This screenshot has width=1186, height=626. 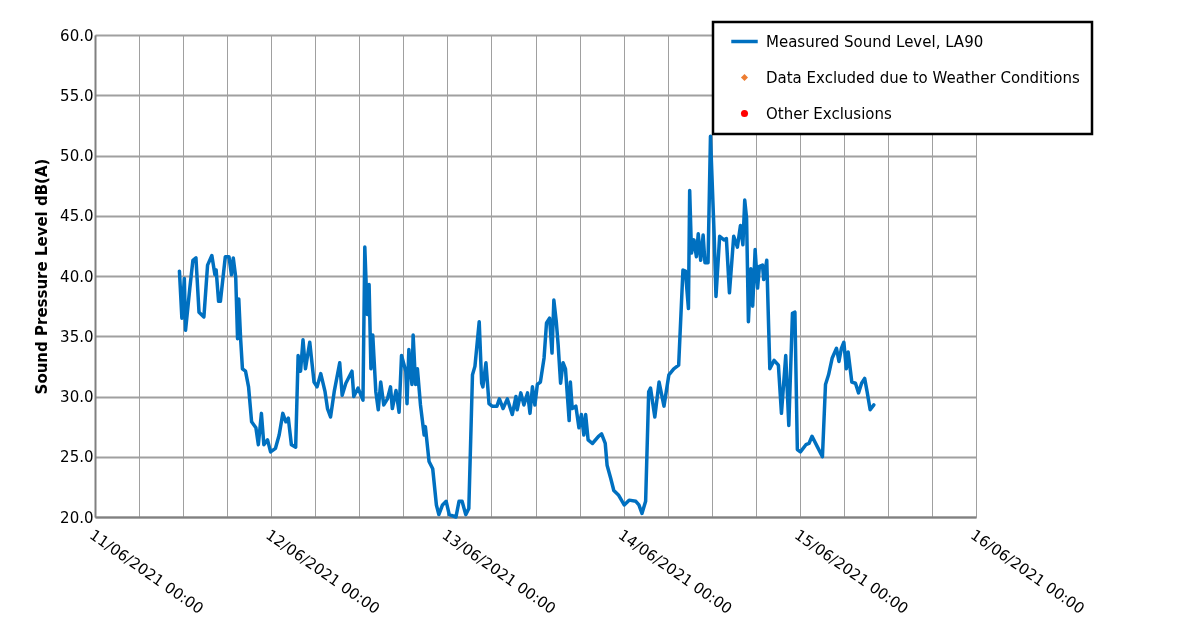 I want to click on legend-label: Other Exclusions, so click(x=829, y=113).